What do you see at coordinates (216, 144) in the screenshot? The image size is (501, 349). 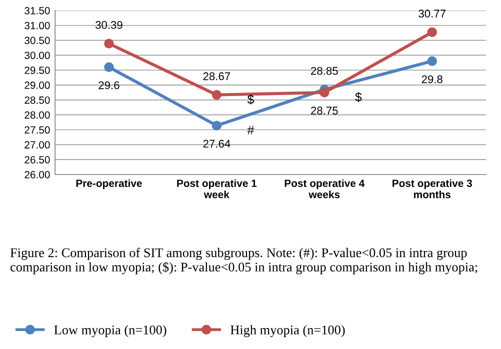 I see `data-label: 27.64` at bounding box center [216, 144].